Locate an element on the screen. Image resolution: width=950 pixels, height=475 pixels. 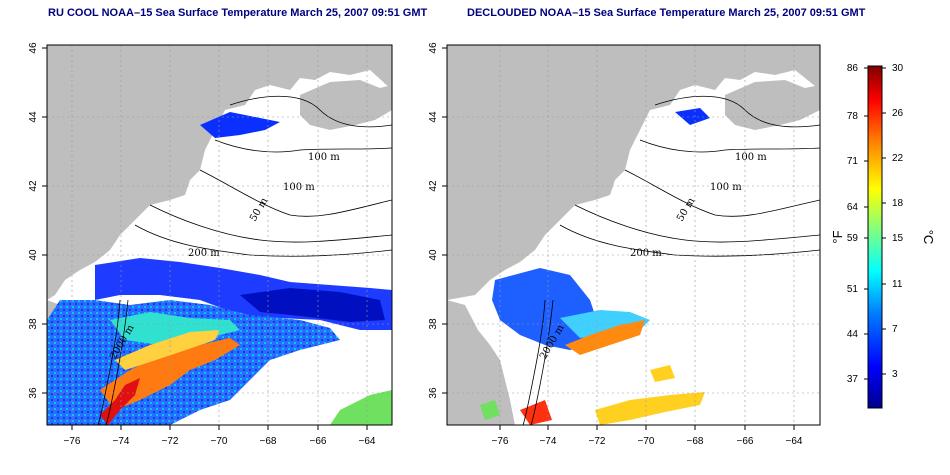
sst-yellow is located at coordinates (167, 350).